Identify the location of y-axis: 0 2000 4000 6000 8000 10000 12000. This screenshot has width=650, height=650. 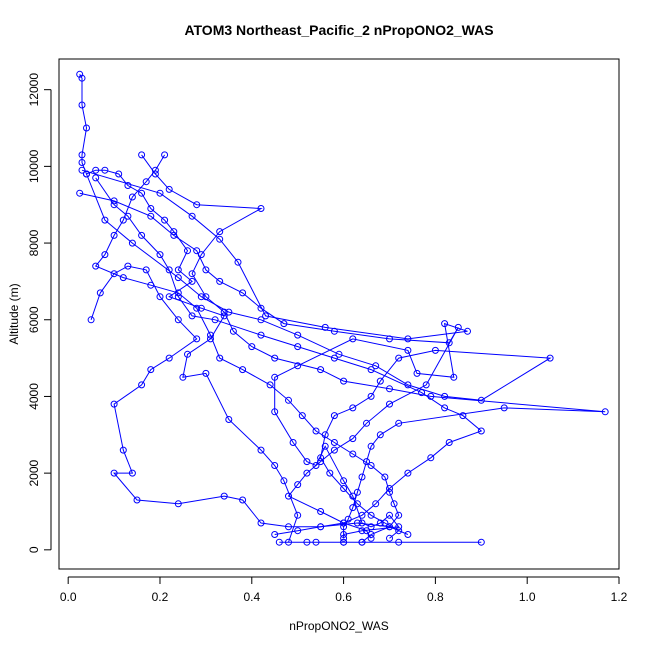
(39, 313).